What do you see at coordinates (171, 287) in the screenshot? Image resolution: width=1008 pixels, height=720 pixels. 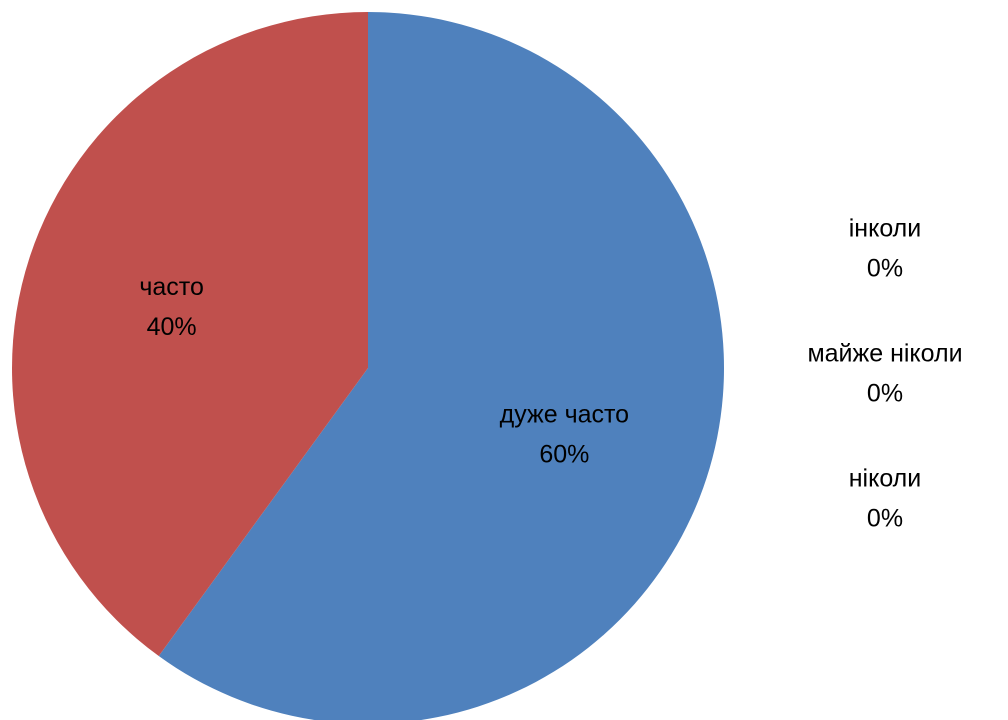 I see `data-label-category-1: часто` at bounding box center [171, 287].